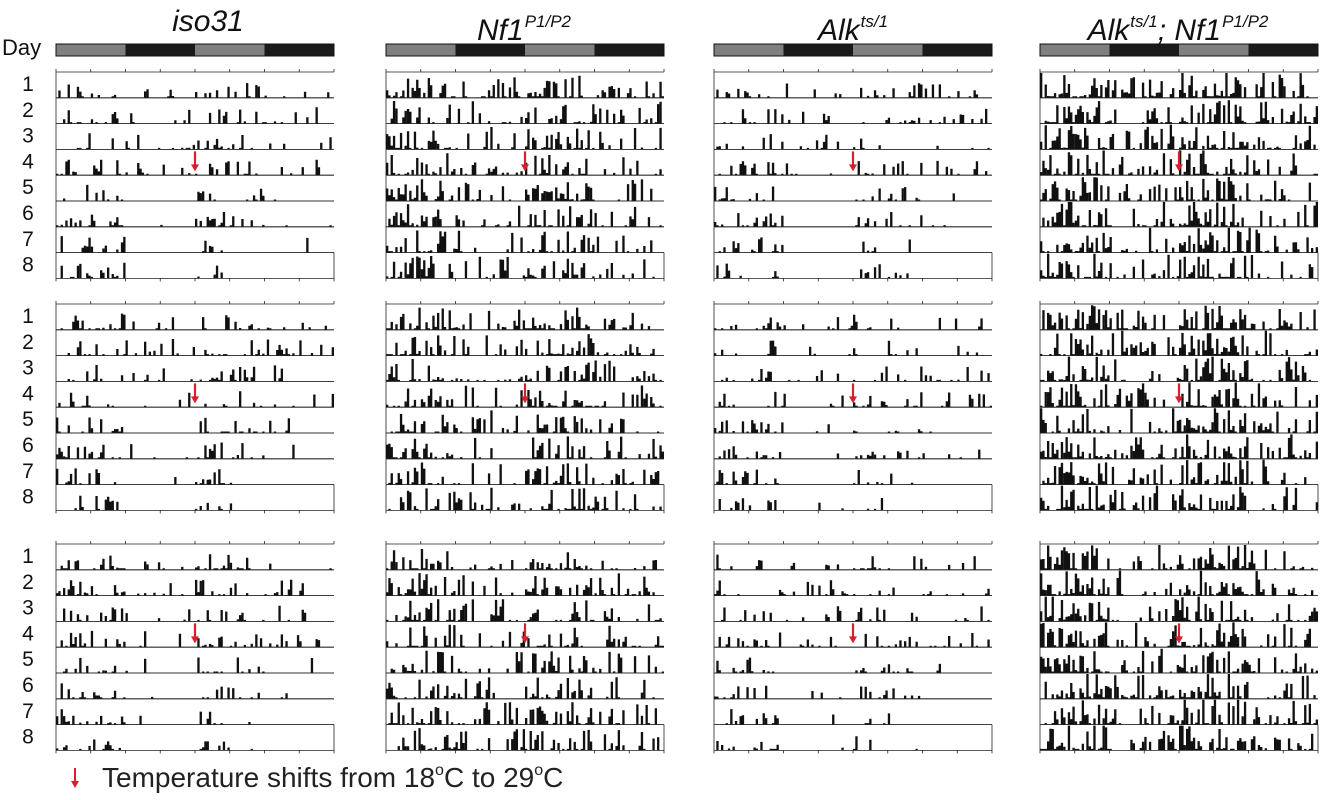  What do you see at coordinates (1178, 29) in the screenshot?
I see `genotype-title-alk-nf1: Alkts/1; Nf1P1/P2` at bounding box center [1178, 29].